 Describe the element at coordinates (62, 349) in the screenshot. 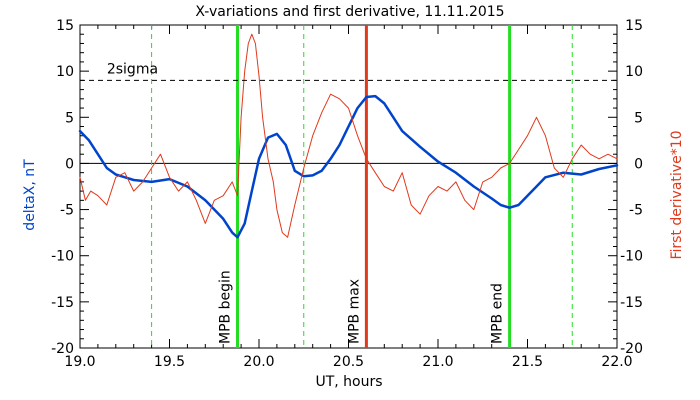

I see `left-tick-label: -20` at that location.